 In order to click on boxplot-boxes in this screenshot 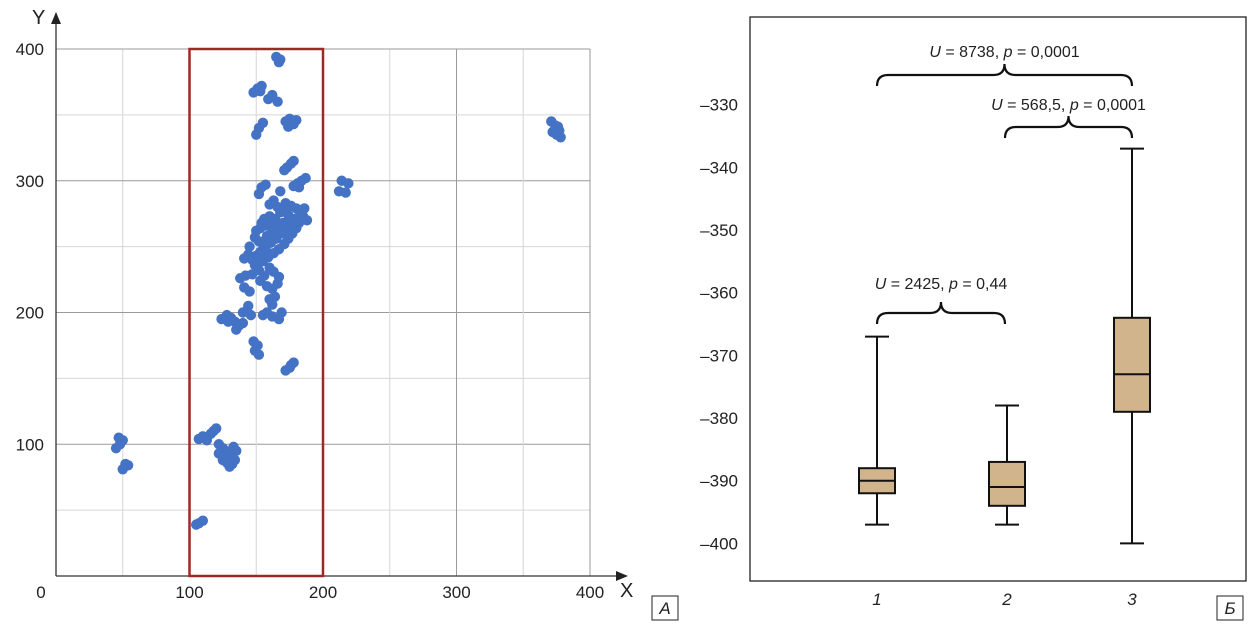, I will do `click(1004, 346)`.